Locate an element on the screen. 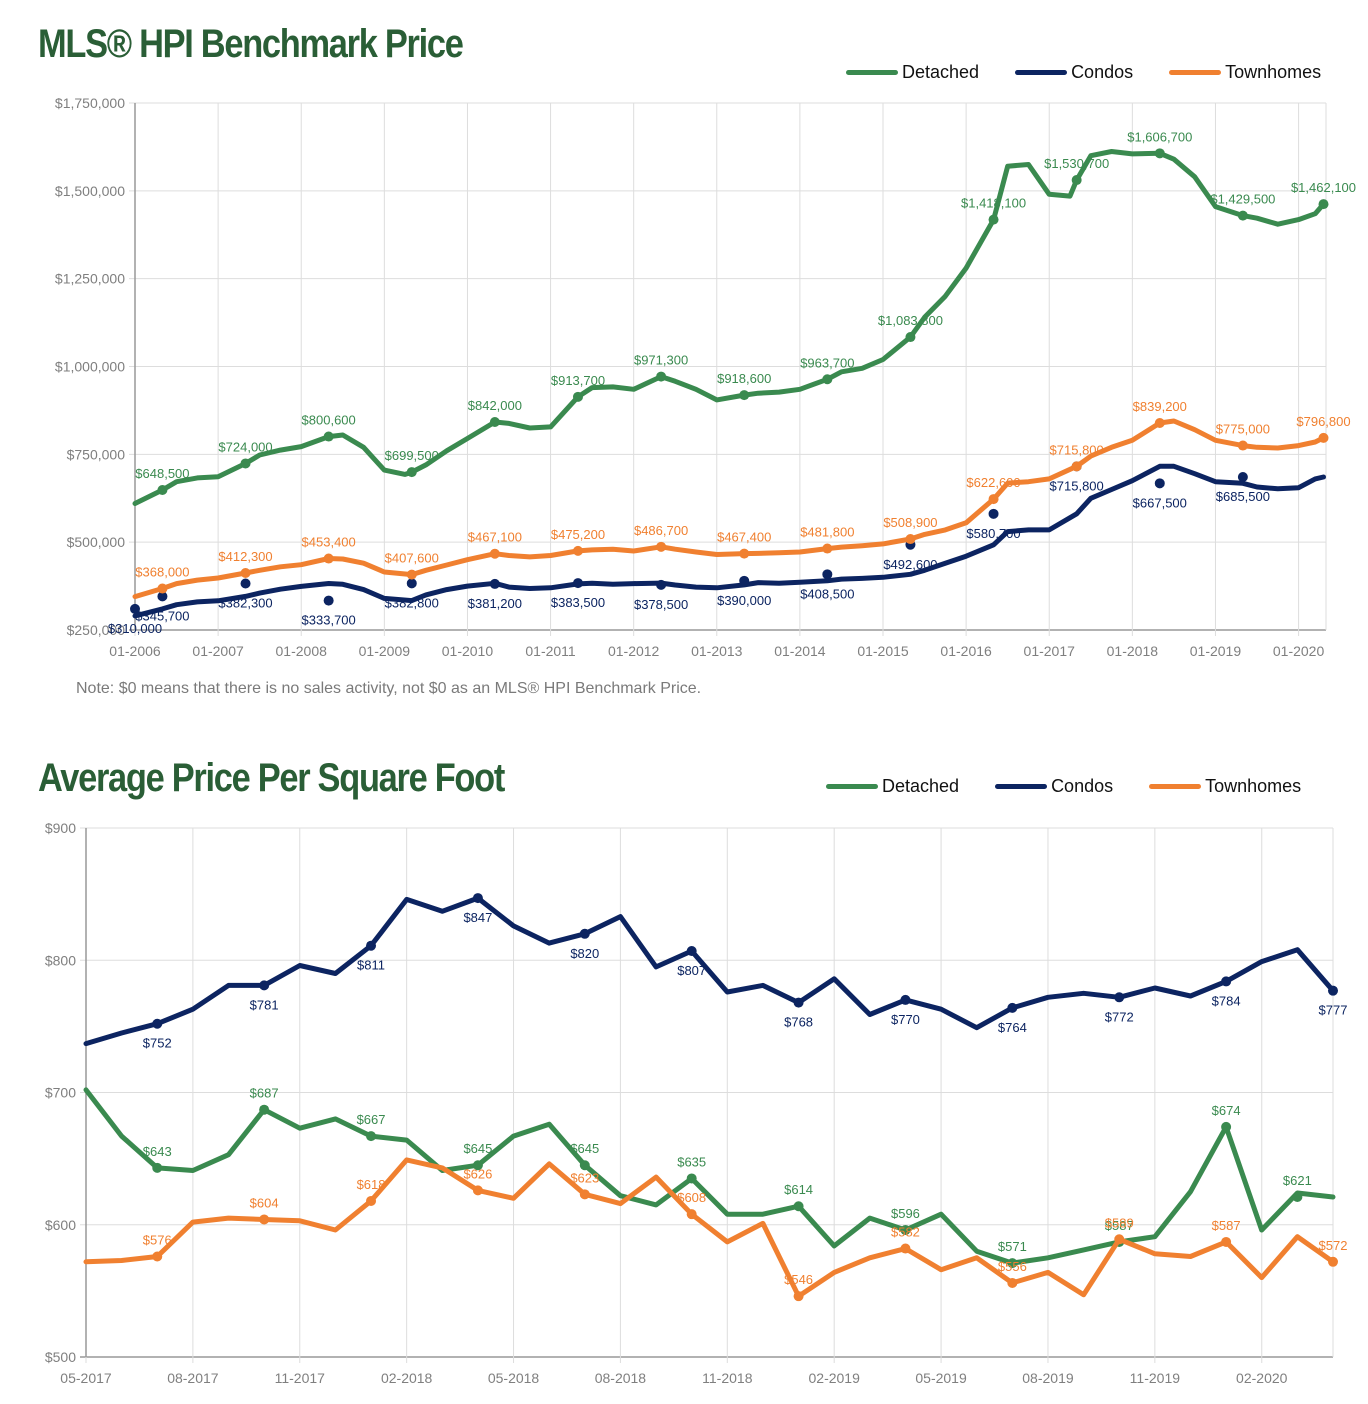 The width and height of the screenshot is (1368, 1404). data-label-detached: $674 is located at coordinates (1226, 1110).